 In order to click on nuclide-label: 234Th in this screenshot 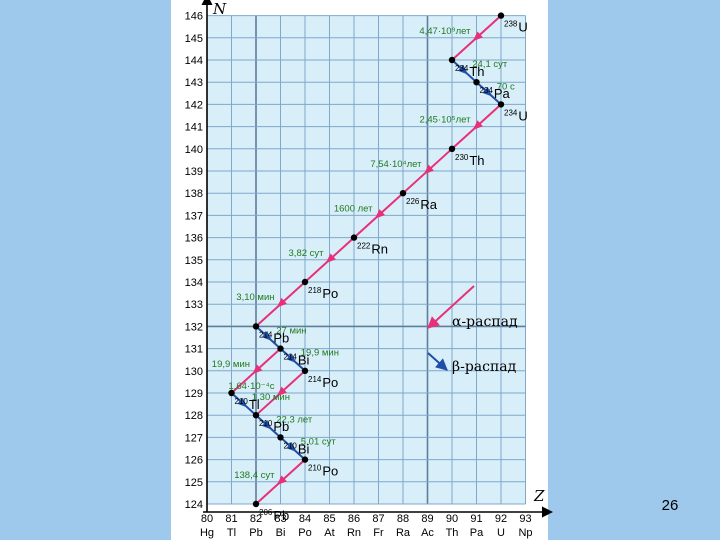, I will do `click(470, 71)`.